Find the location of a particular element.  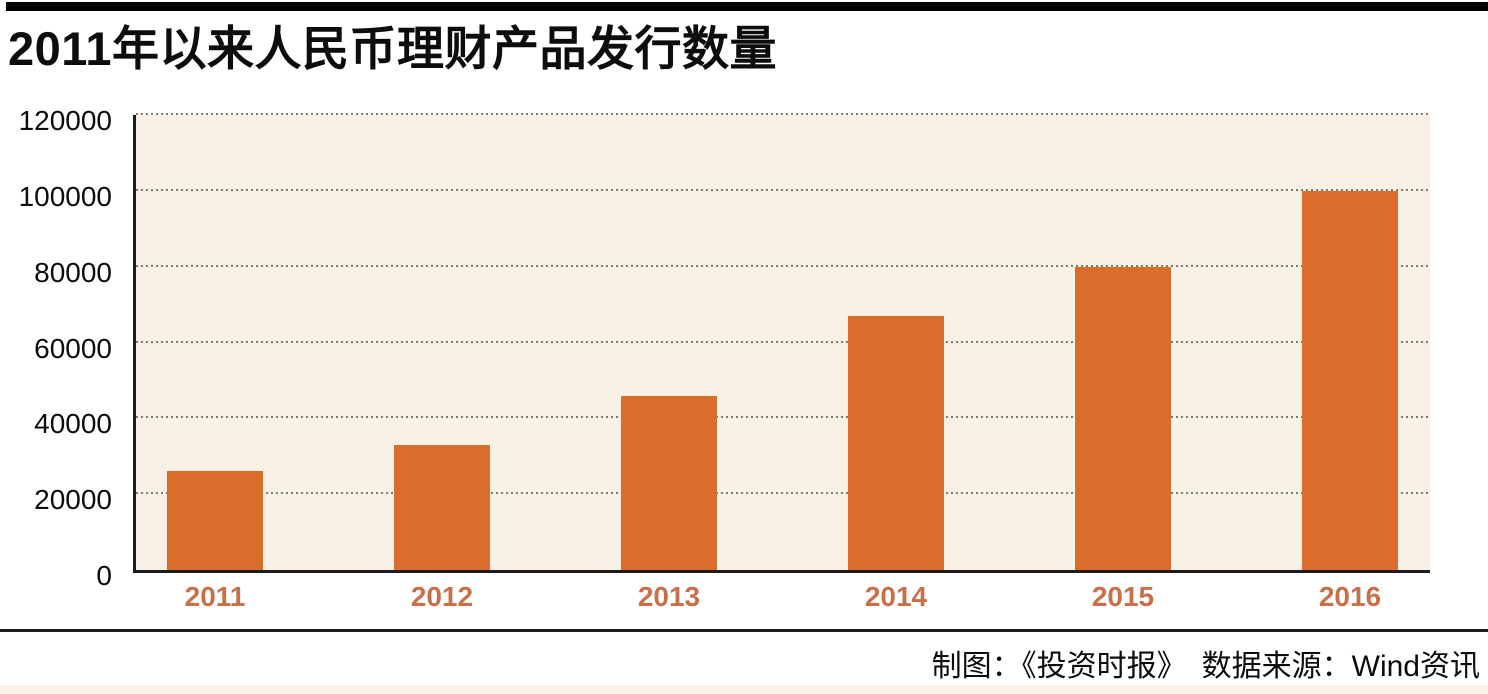

y-tick-label-120000: 120000 is located at coordinates (65, 120).